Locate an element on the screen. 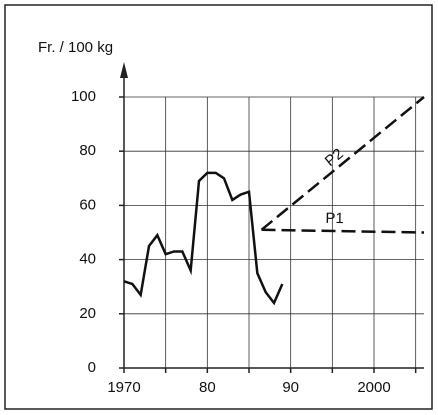 The width and height of the screenshot is (438, 415). series-label: P2 is located at coordinates (334, 157).